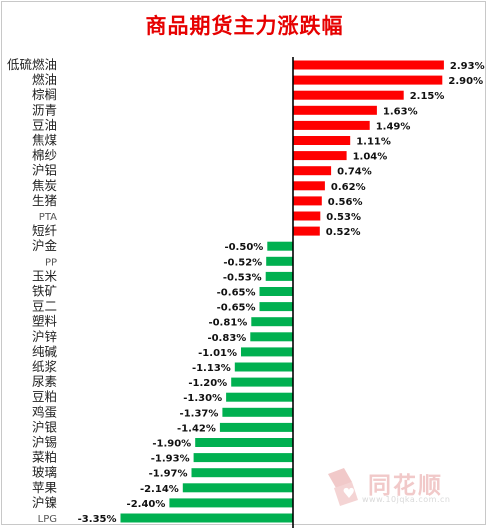 The width and height of the screenshot is (489, 528). Describe the element at coordinates (44, 291) in the screenshot. I see `category-label: 铁矿` at that location.